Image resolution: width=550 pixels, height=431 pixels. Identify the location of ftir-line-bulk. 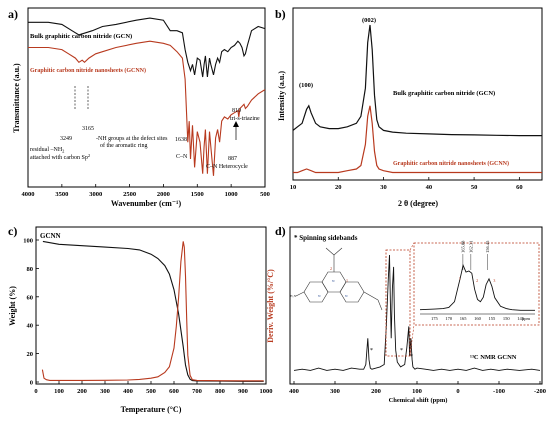
(147, 47).